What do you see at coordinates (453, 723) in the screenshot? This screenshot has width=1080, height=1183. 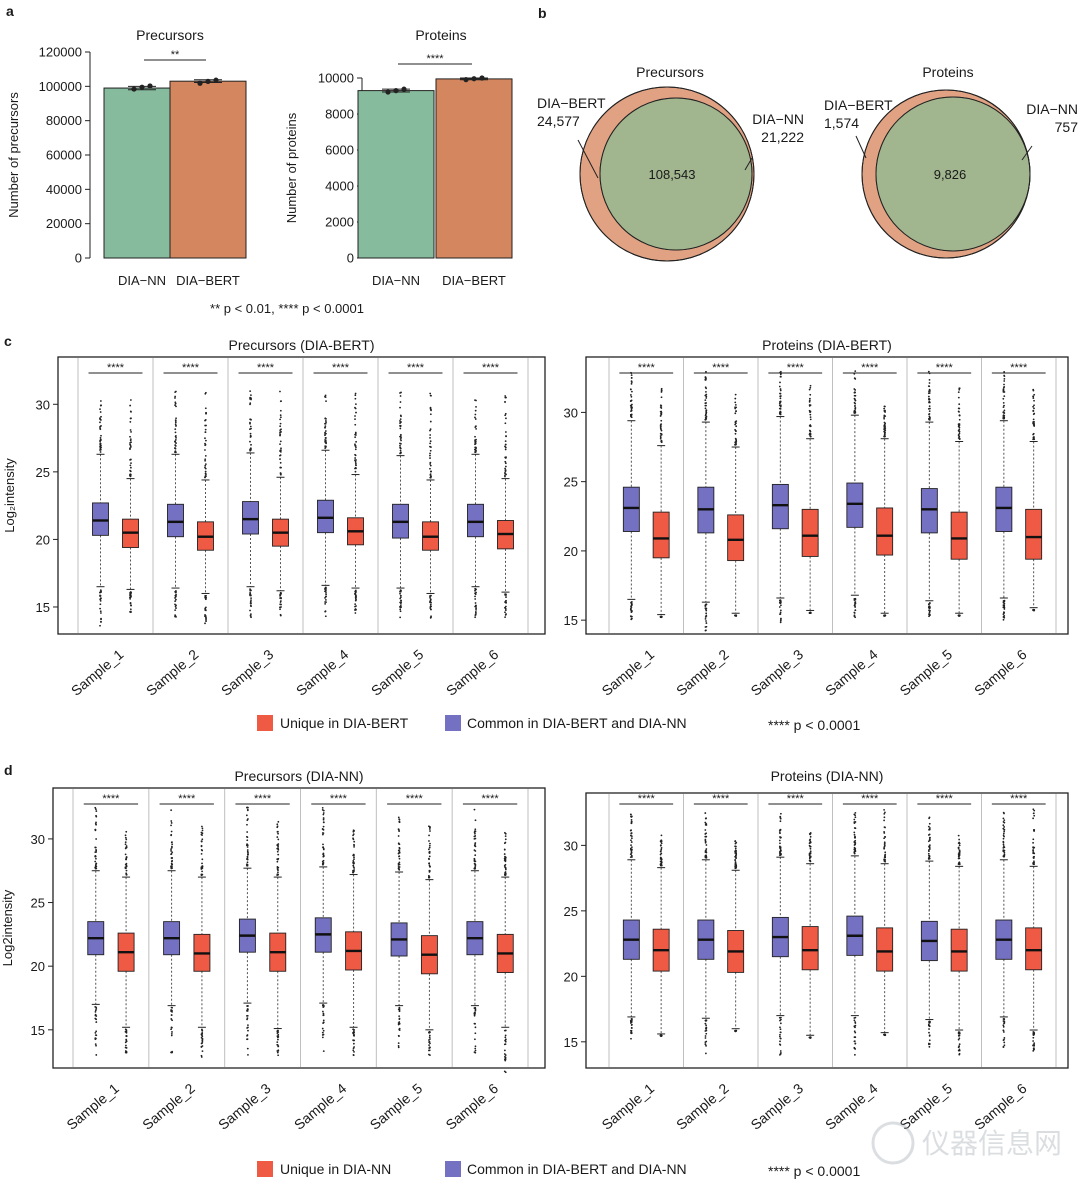 I see `legend-c-common-swatch` at bounding box center [453, 723].